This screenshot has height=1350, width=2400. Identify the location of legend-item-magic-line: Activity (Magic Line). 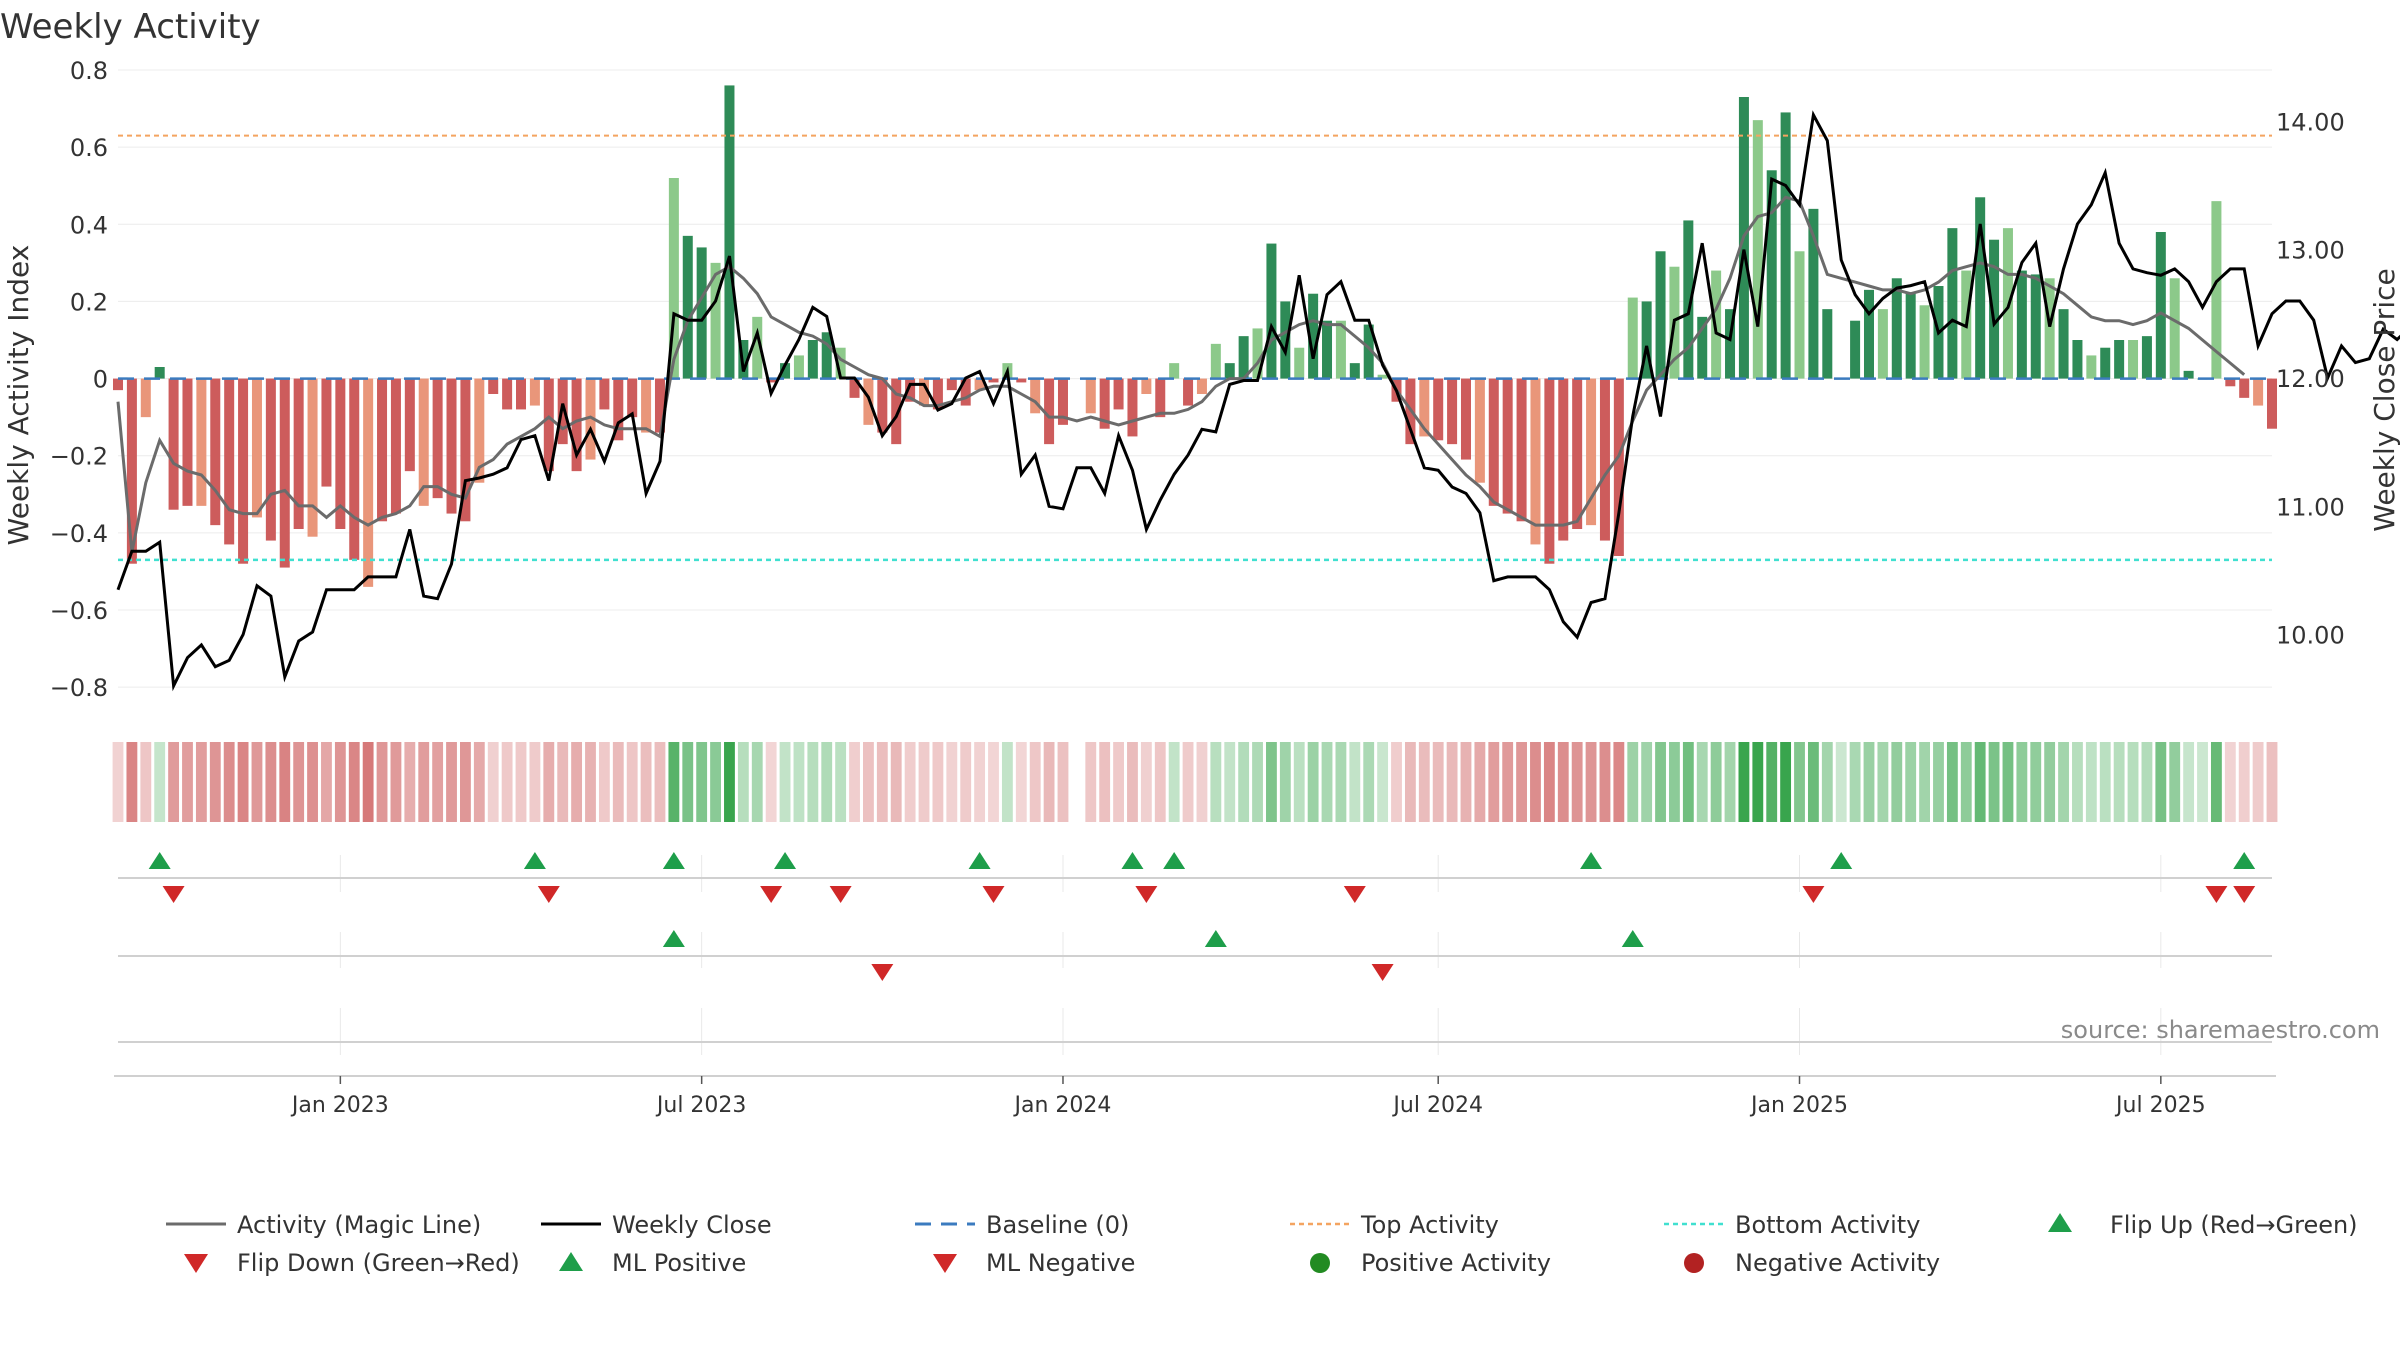
(323, 1225).